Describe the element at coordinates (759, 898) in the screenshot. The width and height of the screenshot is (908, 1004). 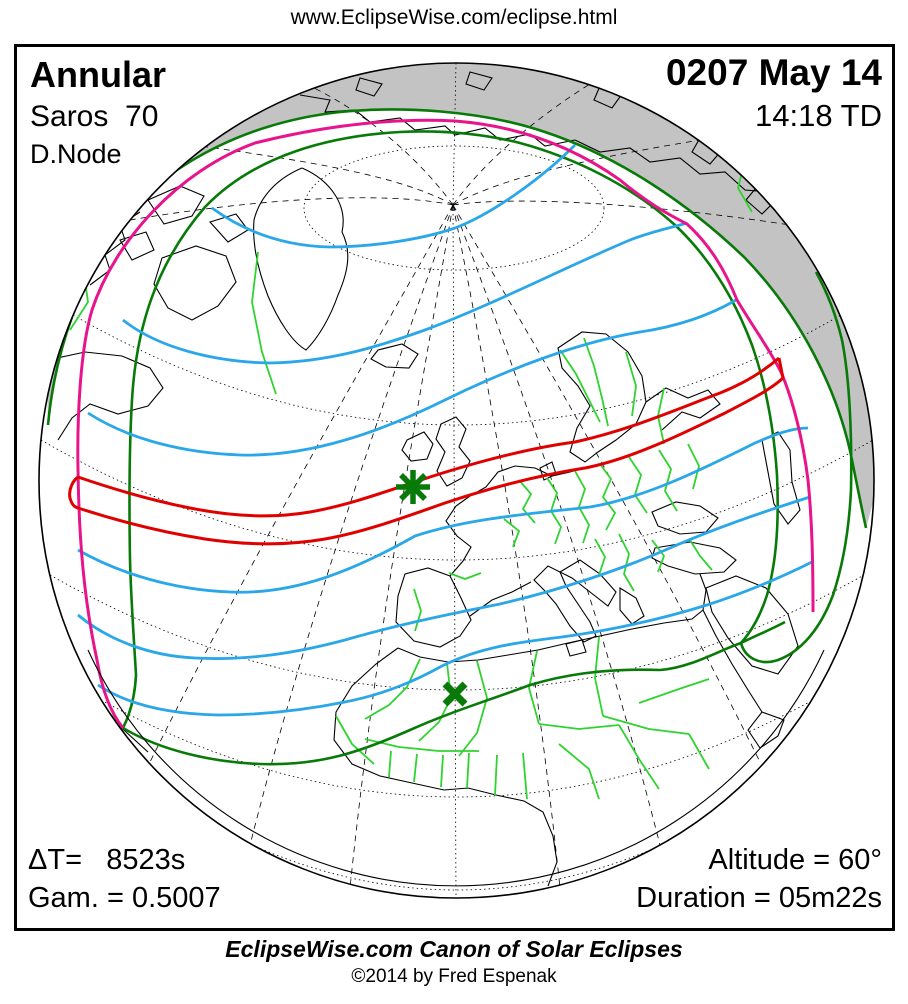
I see `duration-label: Duration = 05m22s` at that location.